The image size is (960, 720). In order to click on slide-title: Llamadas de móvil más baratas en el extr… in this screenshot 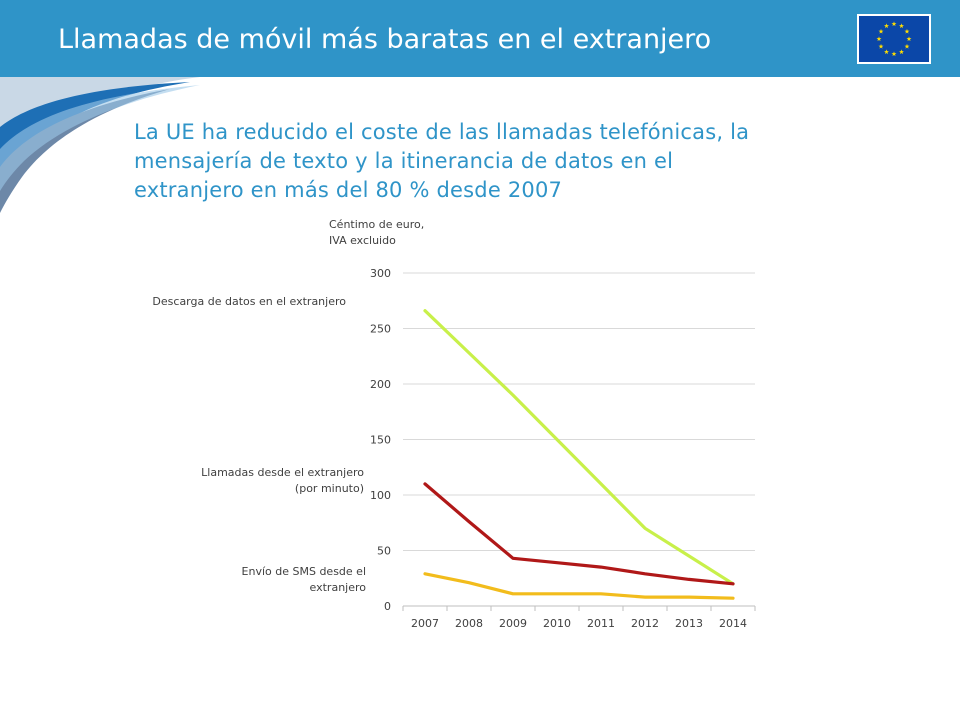, I will do `click(385, 39)`.